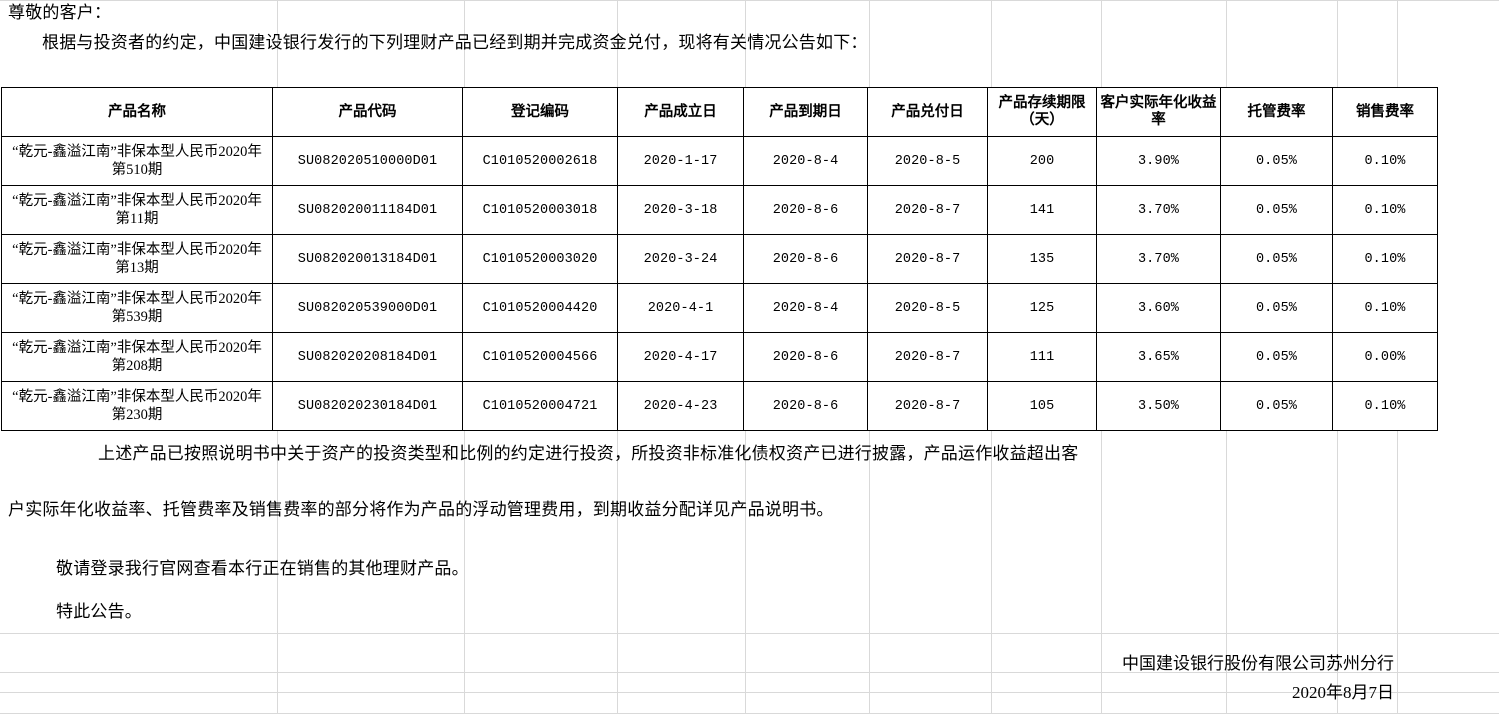 The width and height of the screenshot is (1499, 714). I want to click on column-header-product-name: 产品名称, so click(137, 112).